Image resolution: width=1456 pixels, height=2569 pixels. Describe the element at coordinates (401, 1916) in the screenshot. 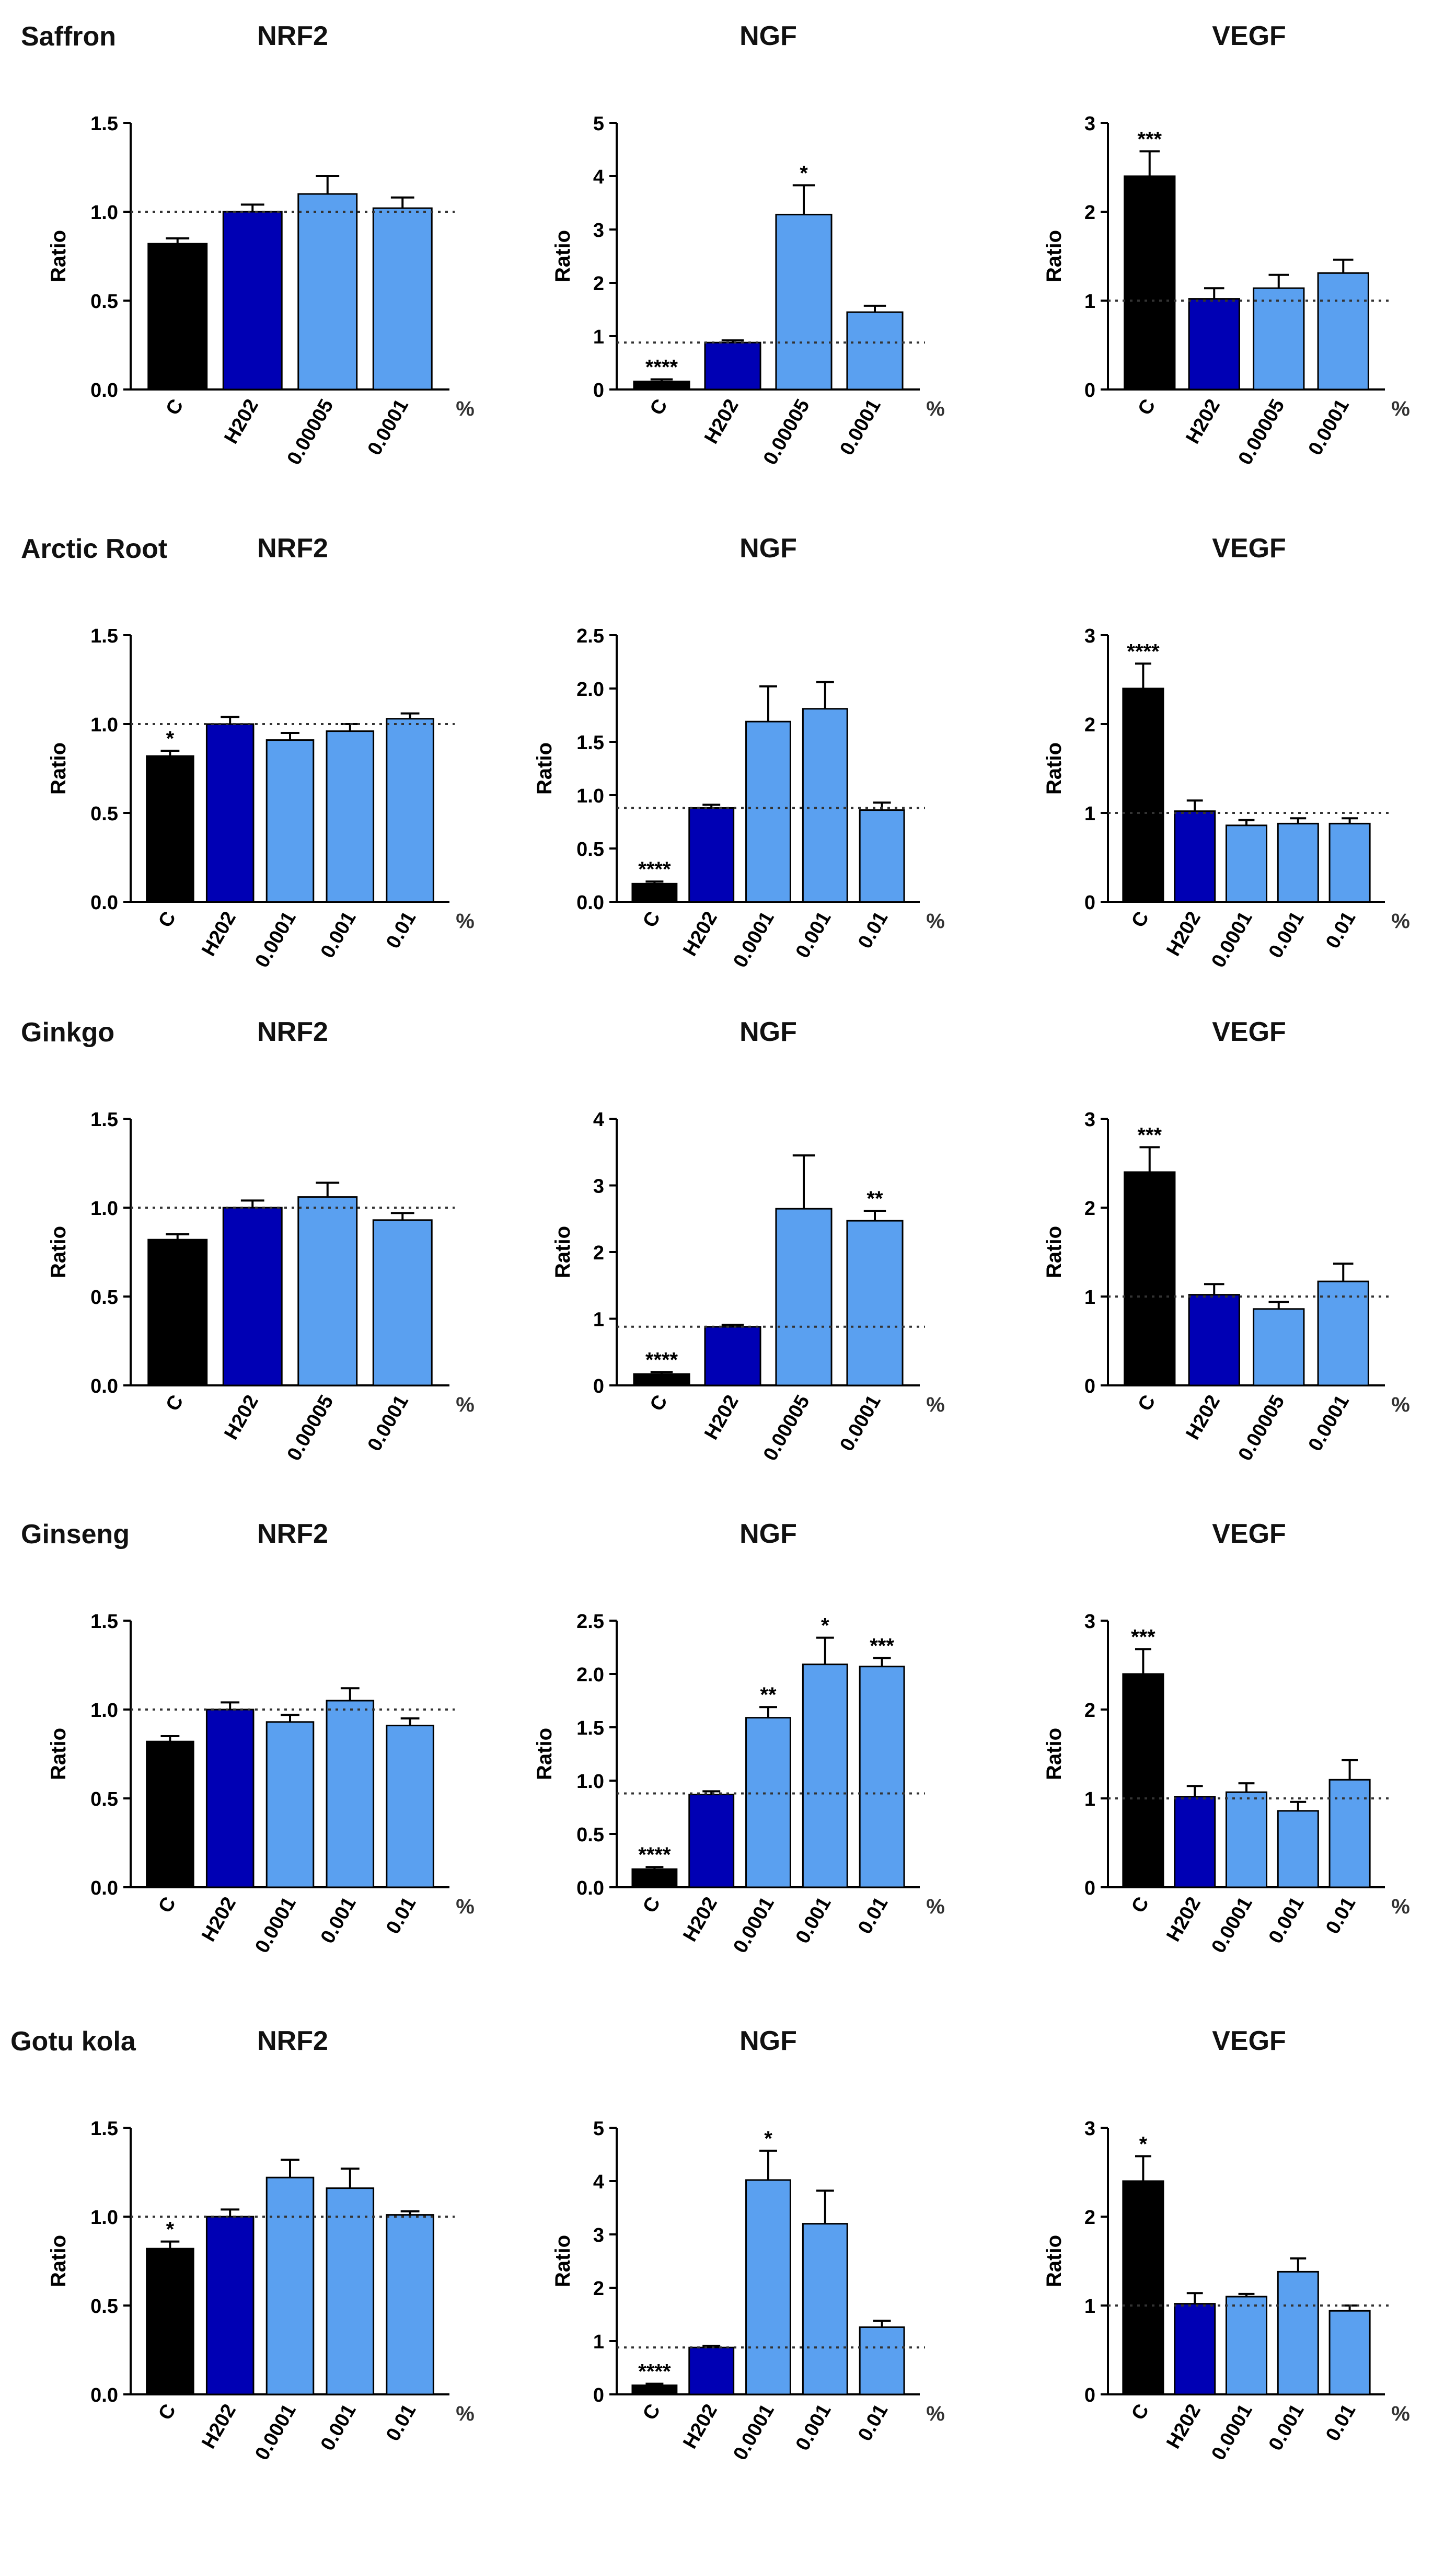

I see `x-tick-label: 0.01` at that location.